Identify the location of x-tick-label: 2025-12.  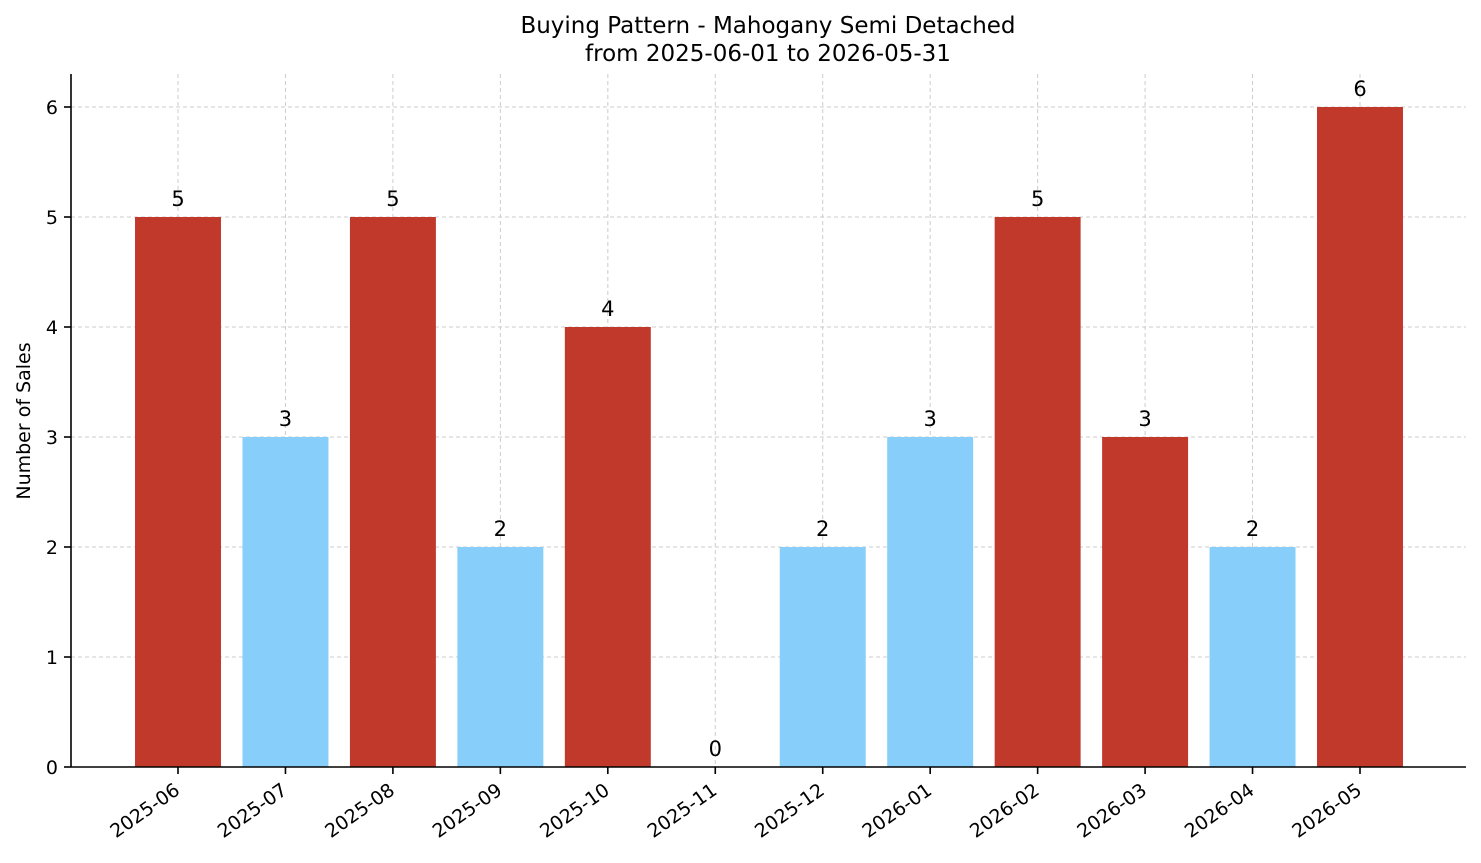
(790, 811).